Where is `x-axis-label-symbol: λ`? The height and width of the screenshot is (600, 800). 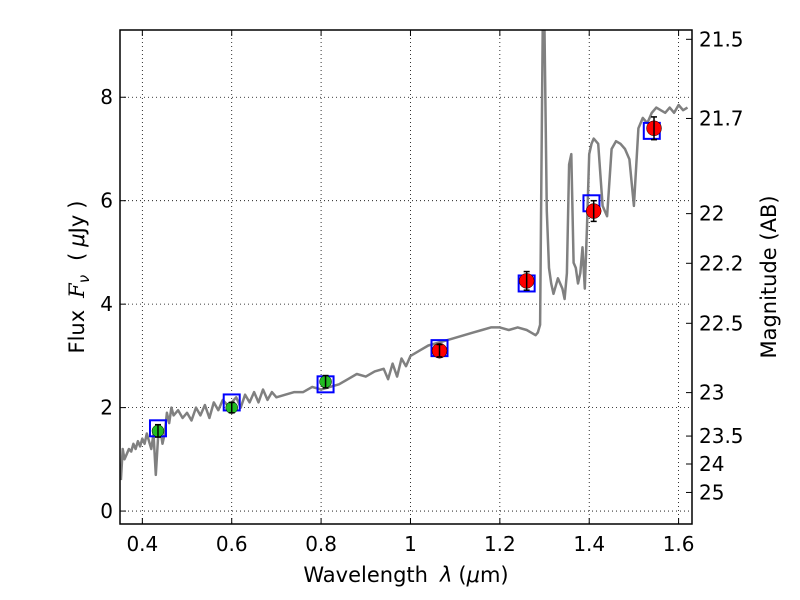
x-axis-label-symbol: λ is located at coordinates (445, 575).